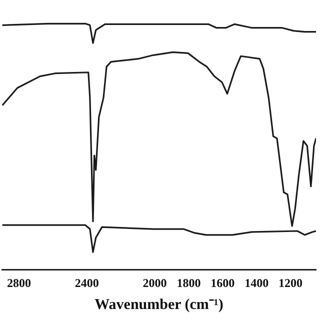  I want to click on x-tick-label: 2800, so click(18, 283).